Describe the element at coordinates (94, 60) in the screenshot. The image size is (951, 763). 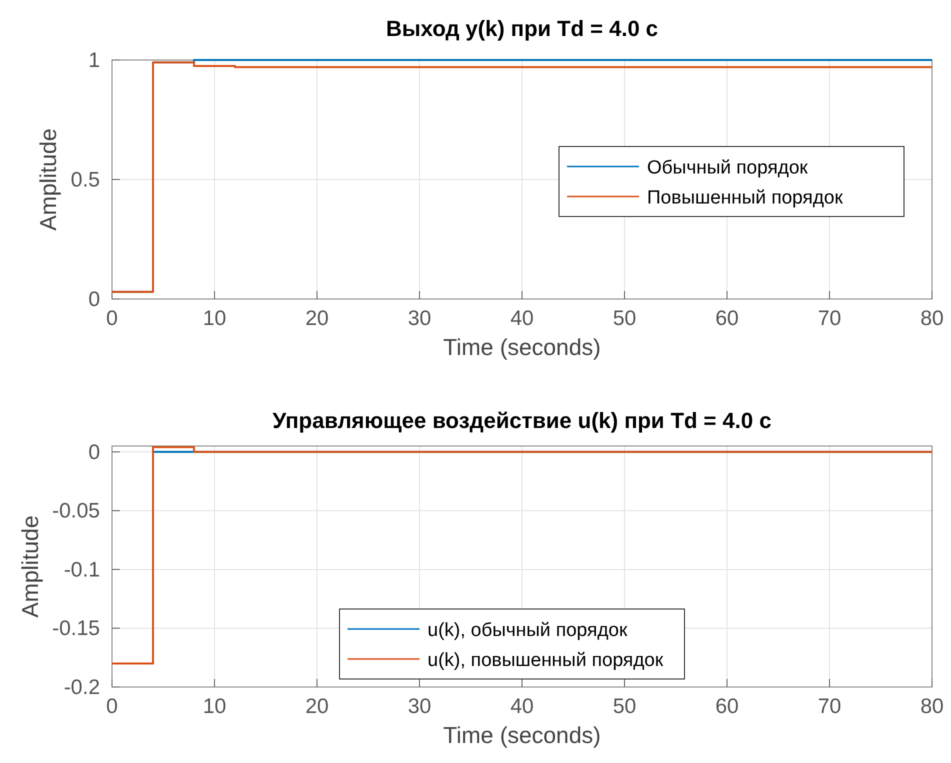
I see `y-tick-label: 1` at that location.